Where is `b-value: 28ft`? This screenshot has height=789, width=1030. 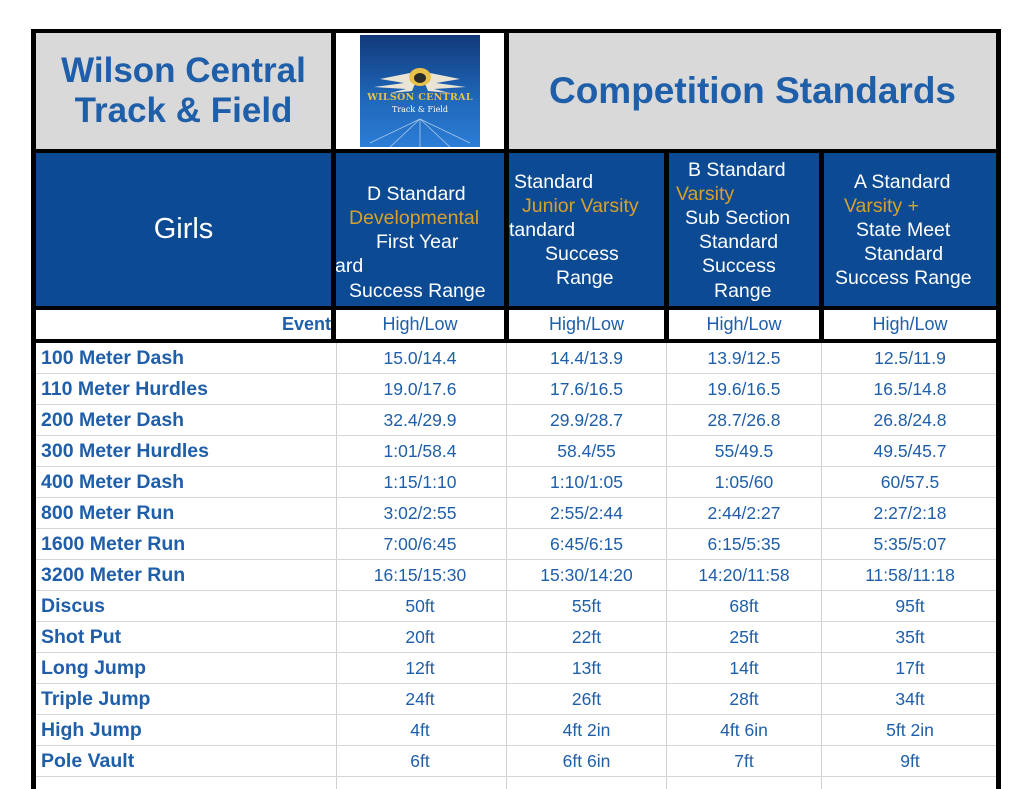 b-value: 28ft is located at coordinates (744, 699).